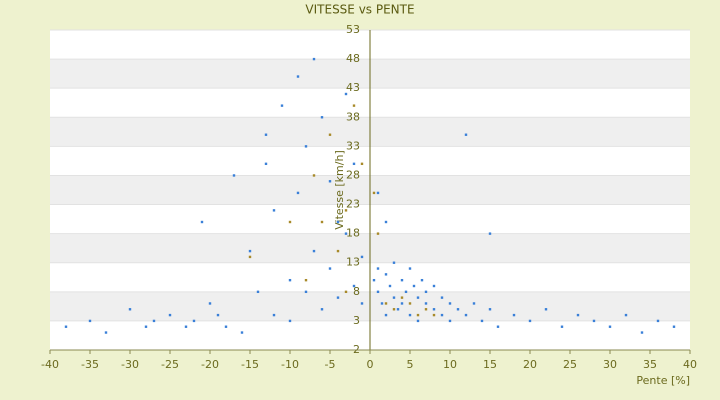 Image resolution: width=720 pixels, height=400 pixels. I want to click on y-tick-label: 53, so click(353, 29).